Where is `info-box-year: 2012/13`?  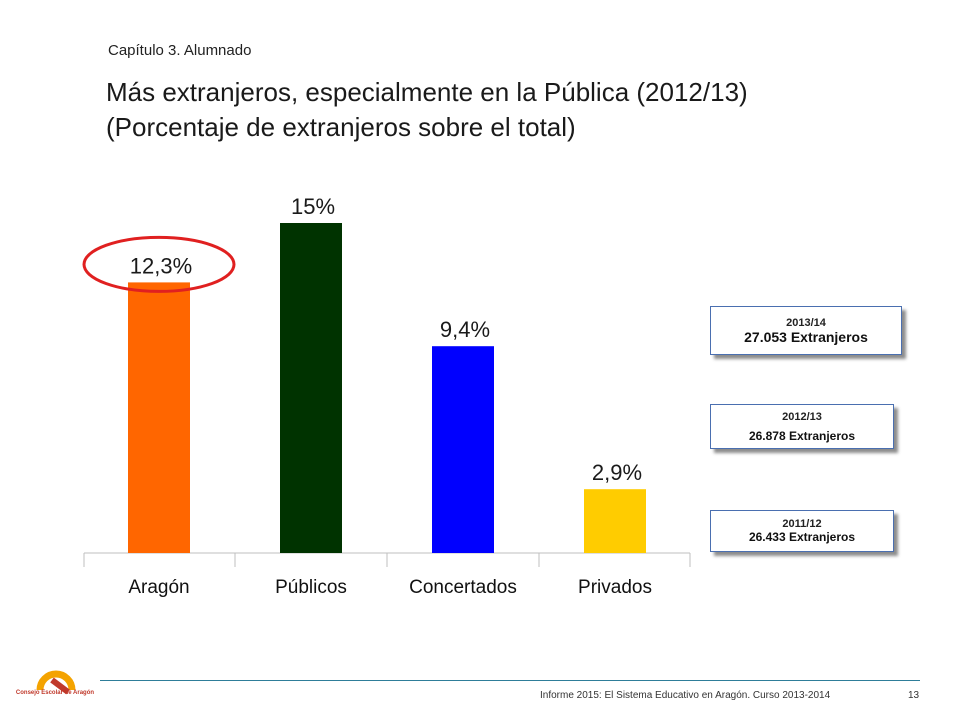
info-box-year: 2012/13 is located at coordinates (802, 416).